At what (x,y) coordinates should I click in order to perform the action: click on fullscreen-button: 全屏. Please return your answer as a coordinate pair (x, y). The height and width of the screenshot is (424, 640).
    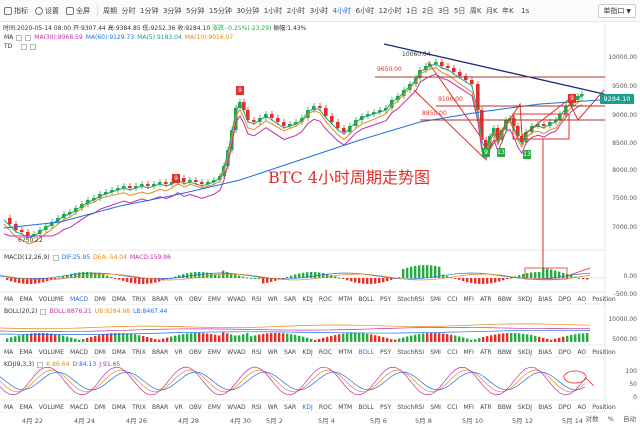
    Looking at the image, I should click on (78, 11).